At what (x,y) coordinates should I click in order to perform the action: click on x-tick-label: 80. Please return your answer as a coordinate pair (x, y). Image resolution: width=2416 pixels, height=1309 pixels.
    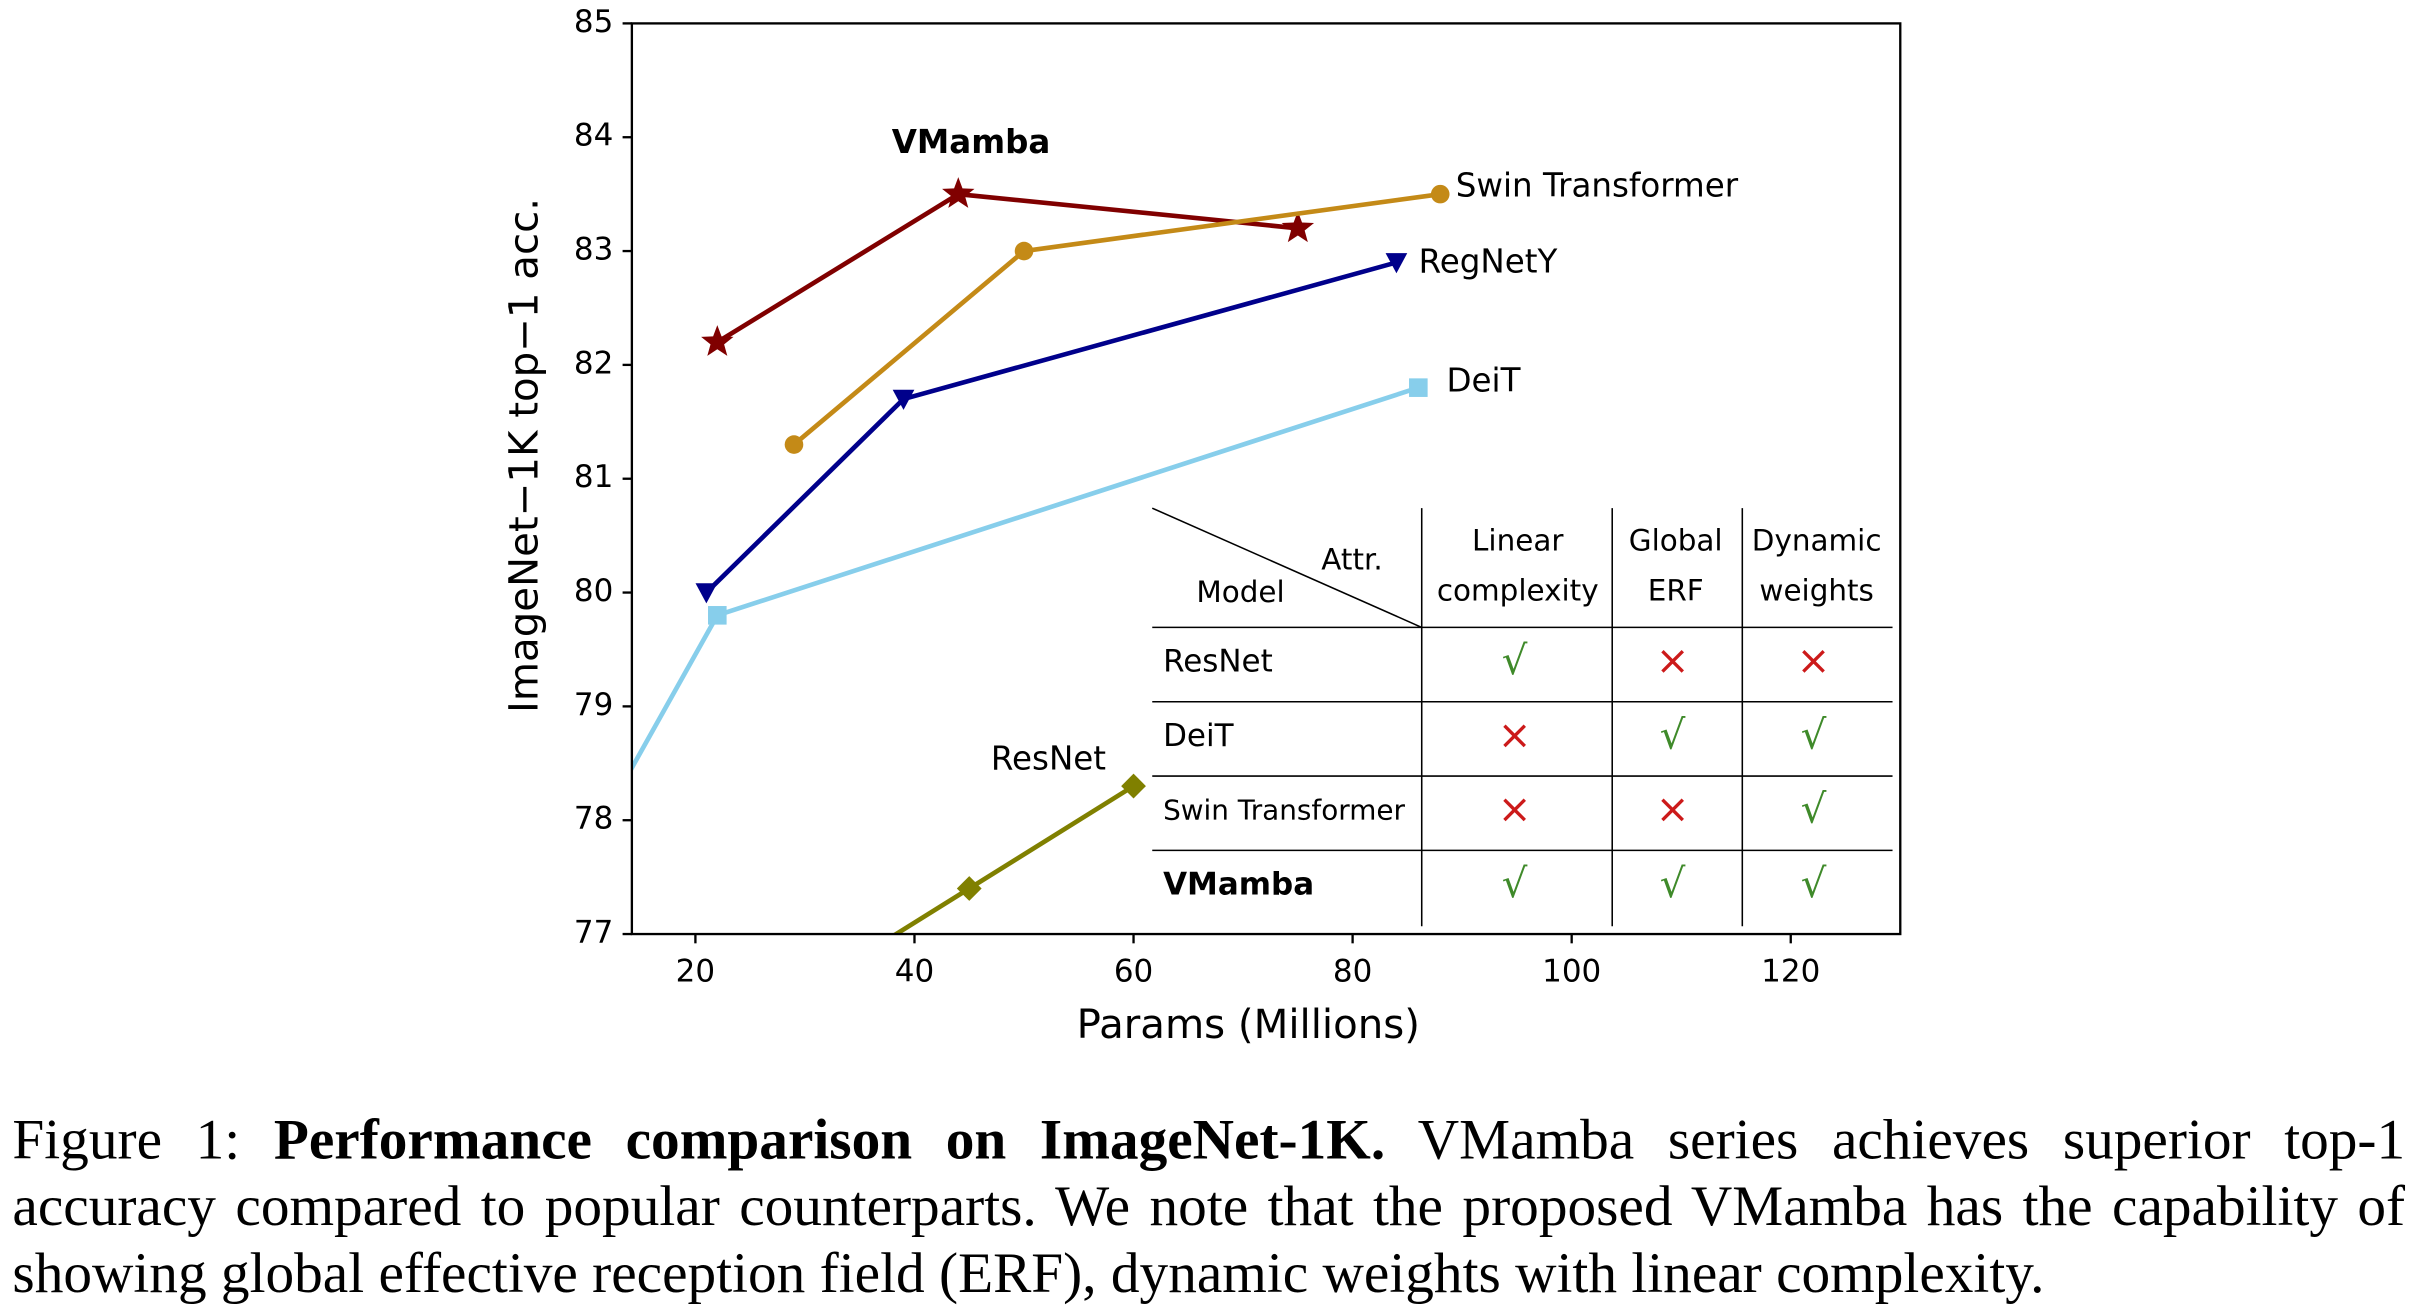
    Looking at the image, I should click on (1352, 971).